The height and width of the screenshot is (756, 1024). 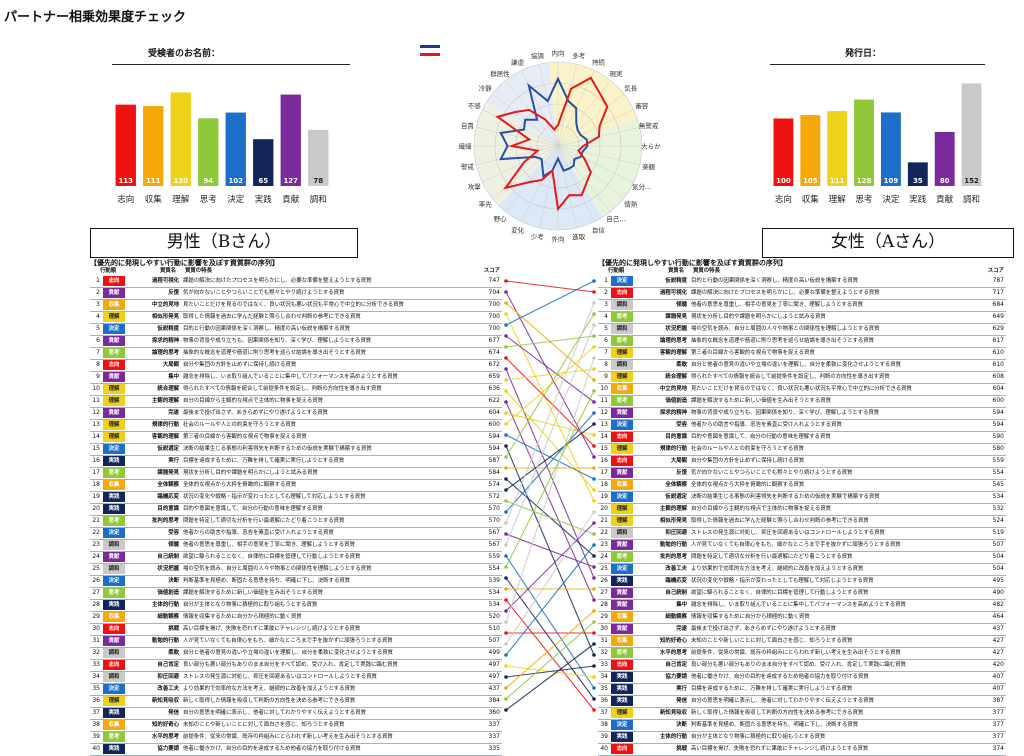 What do you see at coordinates (790, 377) in the screenshot?
I see `trait-description: 得られたすべての情報を統合して前提条件を設定し、判断の方向性を導き出す資質` at bounding box center [790, 377].